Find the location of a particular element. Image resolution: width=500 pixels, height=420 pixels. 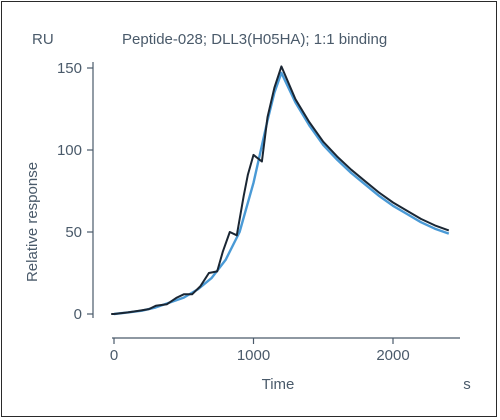

y-tick-label: 150 is located at coordinates (69, 68).